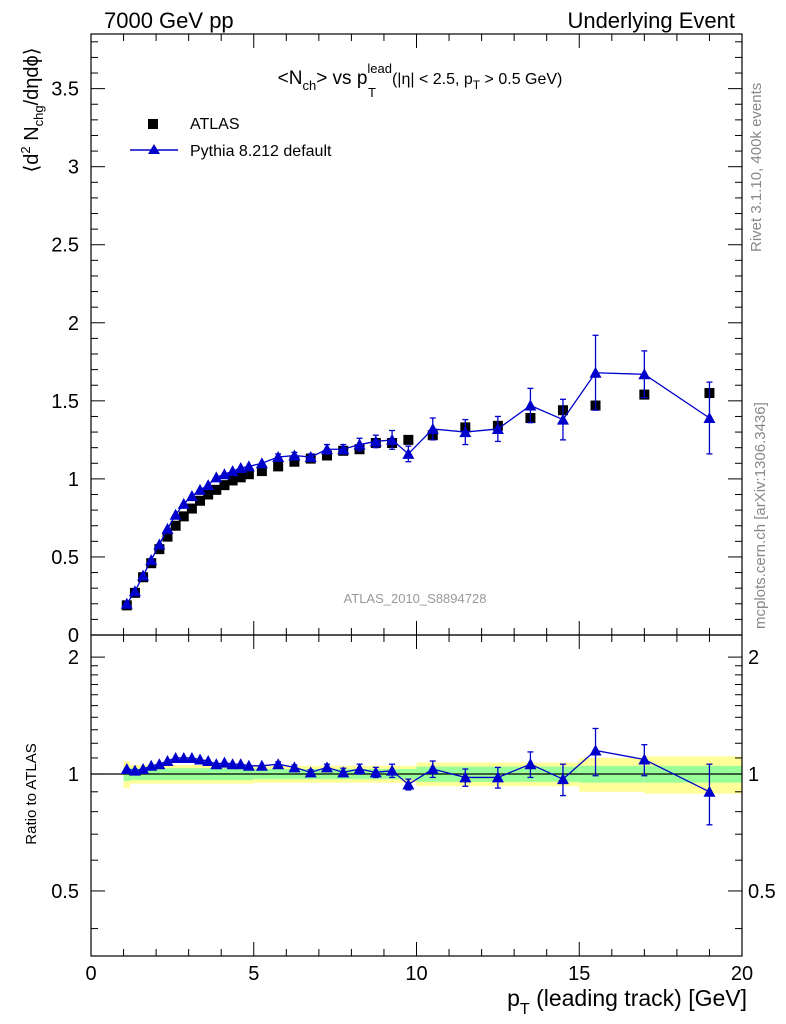 Image resolution: width=786 pixels, height=1024 pixels. Describe the element at coordinates (231, 138) in the screenshot. I see `legend: ATLAS Pythia 8.212 default` at that location.